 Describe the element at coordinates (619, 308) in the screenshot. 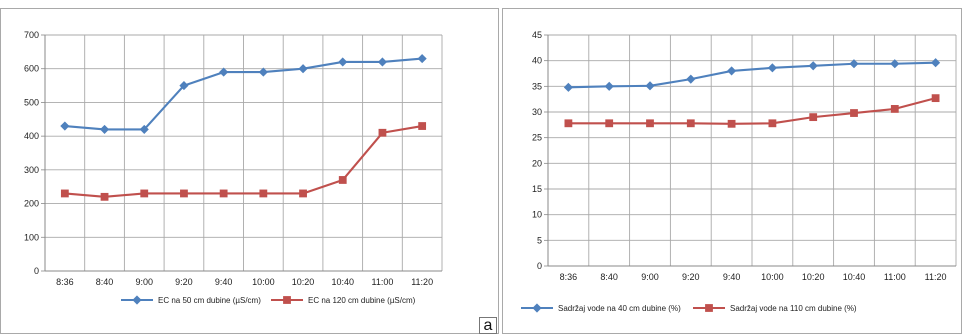

I see `chart-1-legend-series-0-label: Sadržaj vode na 40 cm dubine (%)` at that location.